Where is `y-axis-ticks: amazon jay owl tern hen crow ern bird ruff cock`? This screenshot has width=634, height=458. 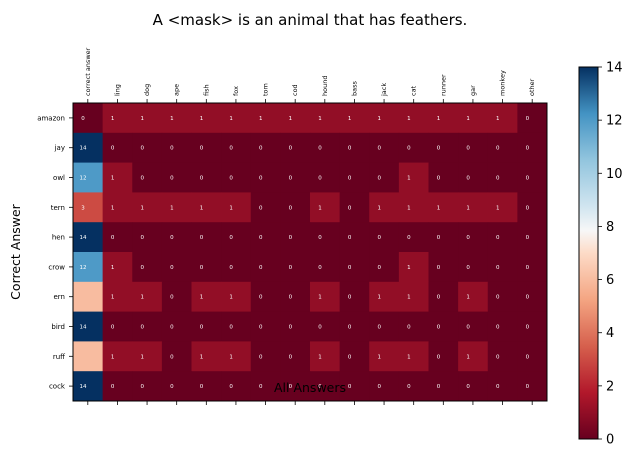
y-axis-ticks: amazon jay owl tern hen crow ern bird ruff cock is located at coordinates (55, 252).